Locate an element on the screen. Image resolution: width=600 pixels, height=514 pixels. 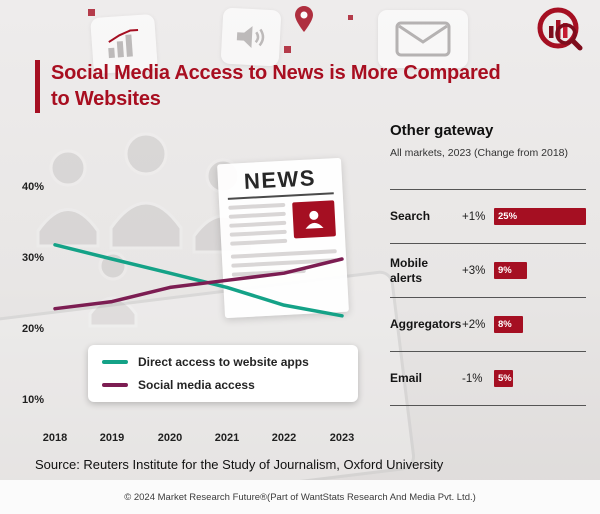
gateway-bar-track: 25% is located at coordinates (540, 216).